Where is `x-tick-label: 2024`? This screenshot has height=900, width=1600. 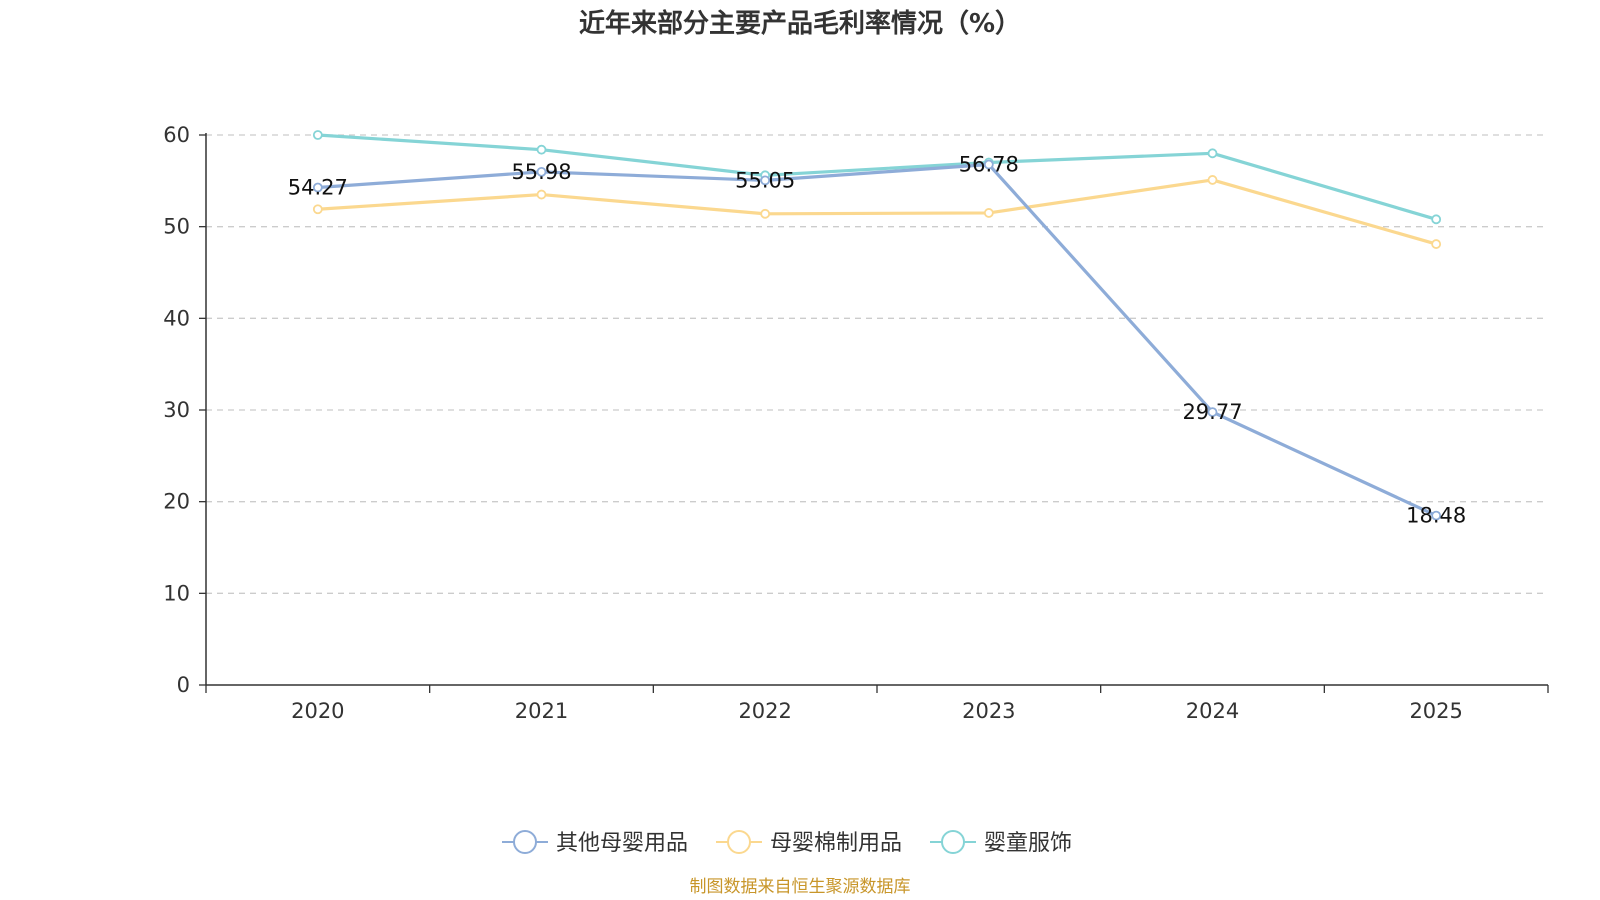 x-tick-label: 2024 is located at coordinates (1212, 711).